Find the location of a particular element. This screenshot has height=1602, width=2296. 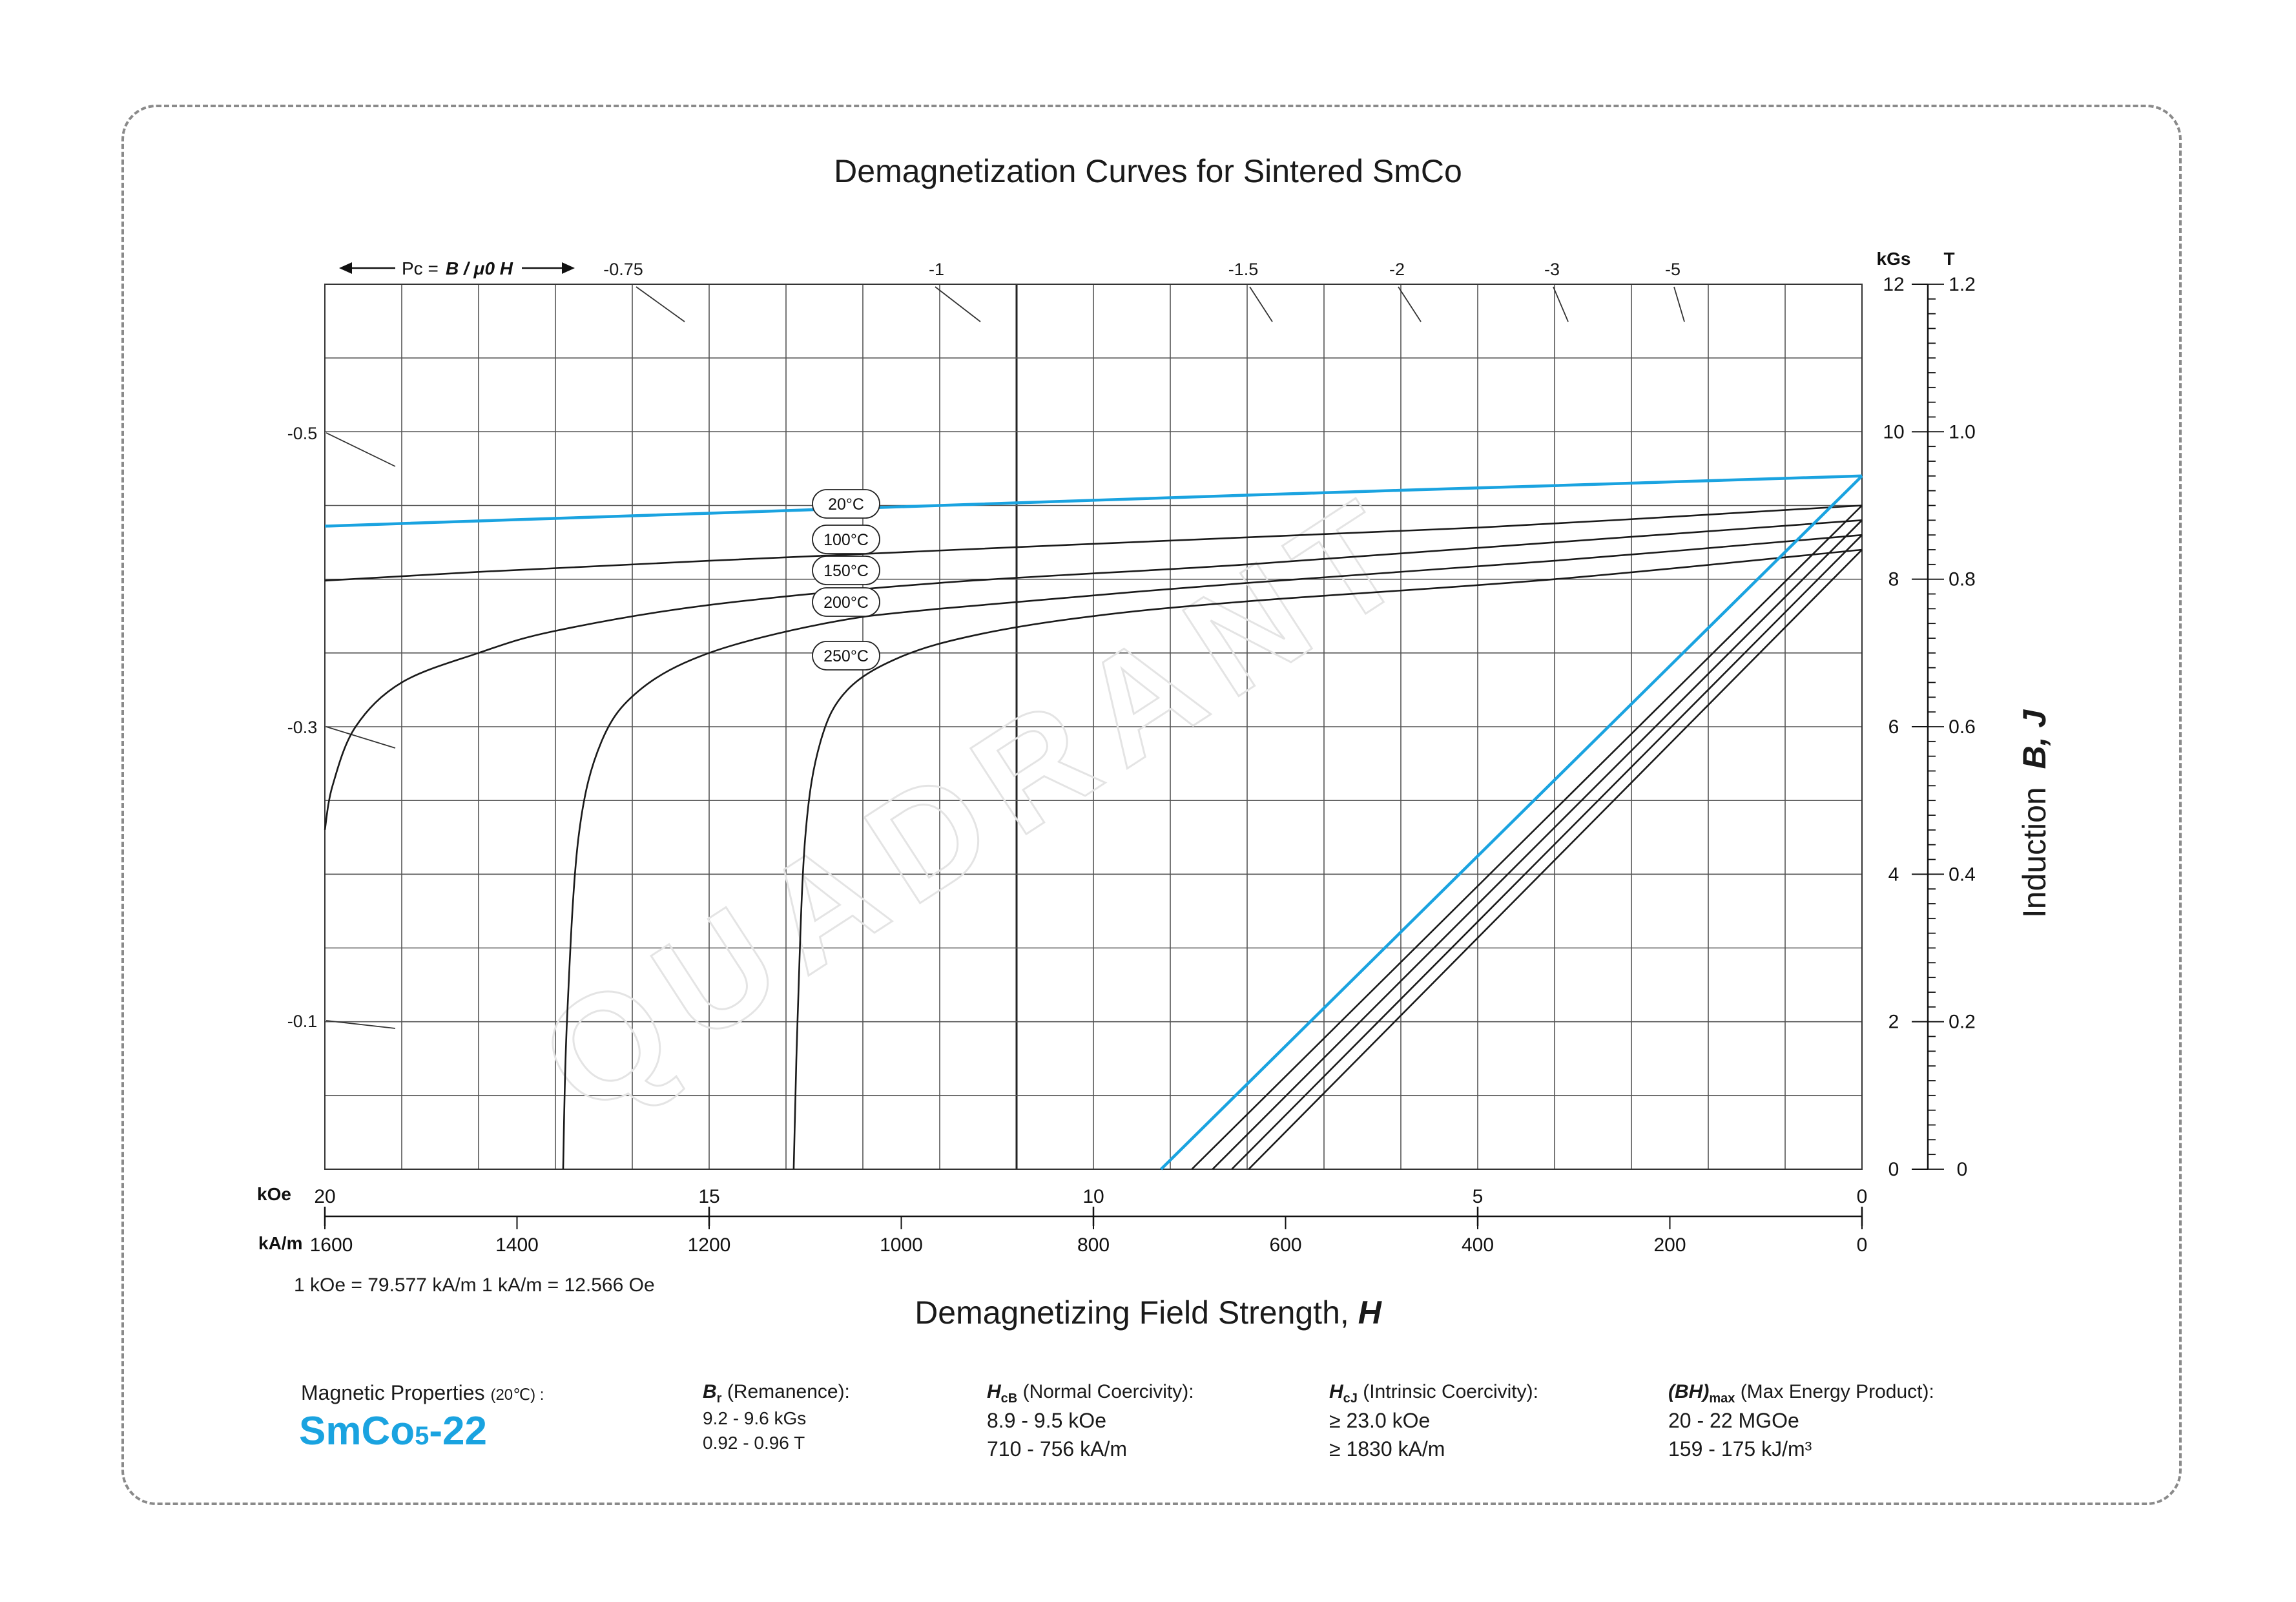

y-alt-tick-label: 0 is located at coordinates (1962, 1169).